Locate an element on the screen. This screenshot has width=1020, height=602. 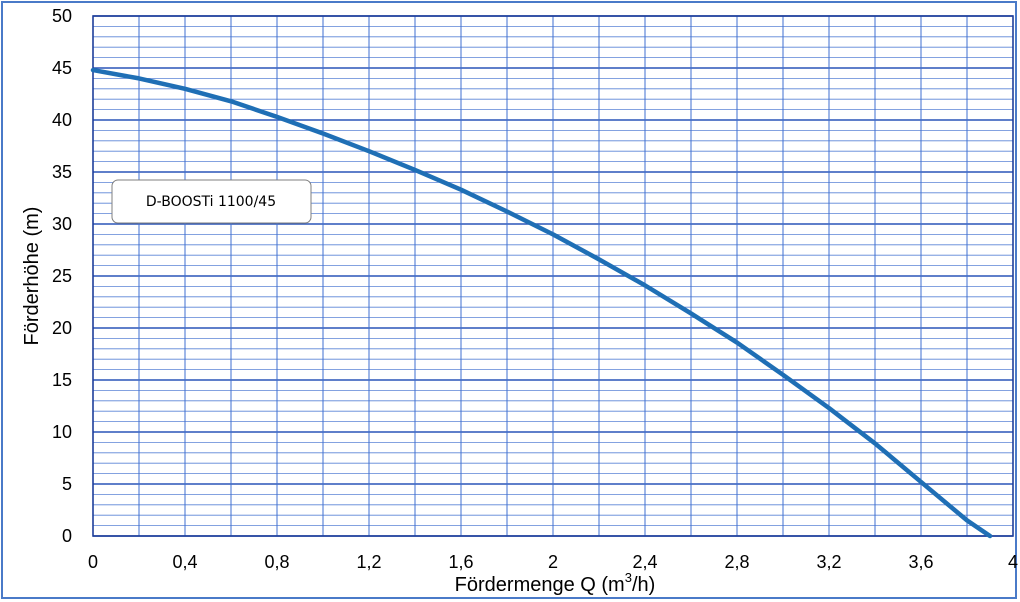
x-tick-label: 0 is located at coordinates (93, 562).